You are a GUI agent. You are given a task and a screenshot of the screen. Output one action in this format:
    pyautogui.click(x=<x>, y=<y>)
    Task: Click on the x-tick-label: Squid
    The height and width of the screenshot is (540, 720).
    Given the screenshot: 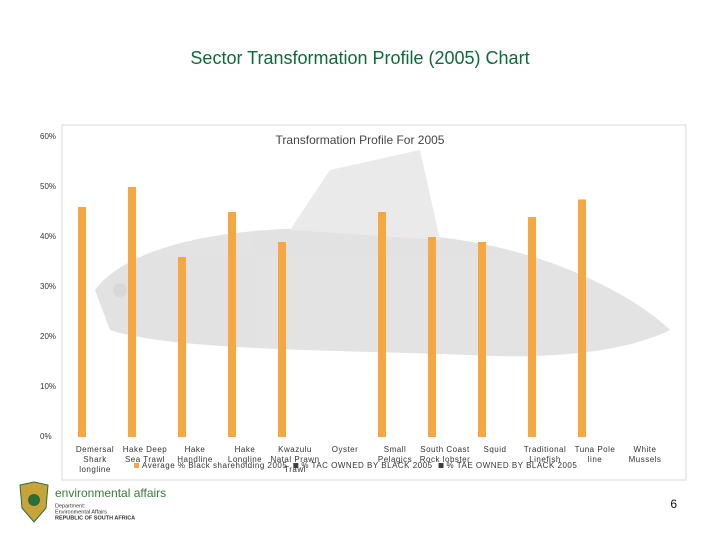 What is the action you would take?
    pyautogui.click(x=495, y=449)
    